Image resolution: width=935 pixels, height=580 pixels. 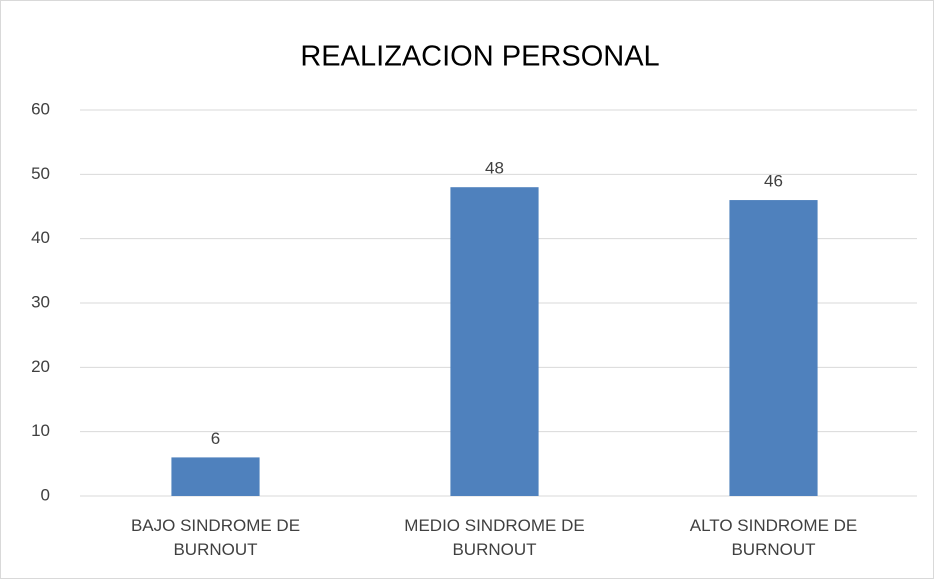 I want to click on chart-title: REALIZACION PERSONAL, so click(x=479, y=57).